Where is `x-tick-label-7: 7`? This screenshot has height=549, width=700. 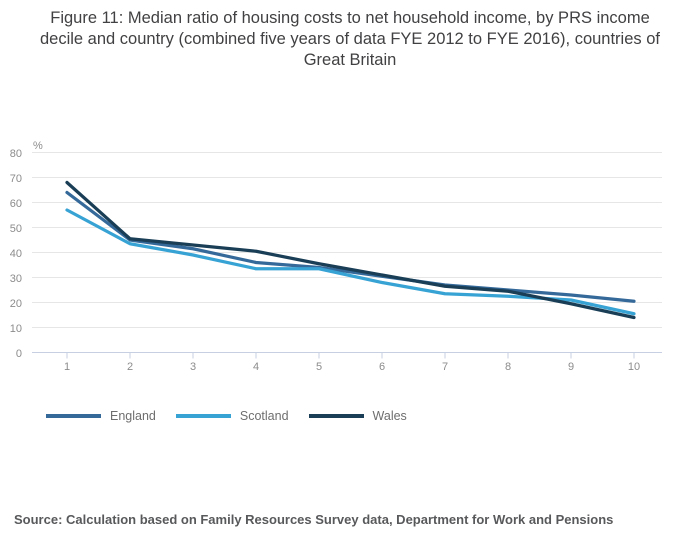 x-tick-label-7: 7 is located at coordinates (445, 367).